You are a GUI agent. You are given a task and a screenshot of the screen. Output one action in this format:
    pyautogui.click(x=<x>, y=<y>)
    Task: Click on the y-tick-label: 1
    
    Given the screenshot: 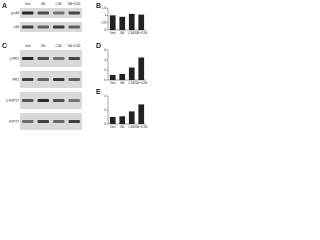 What is the action you would take?
    pyautogui.click(x=105, y=15)
    